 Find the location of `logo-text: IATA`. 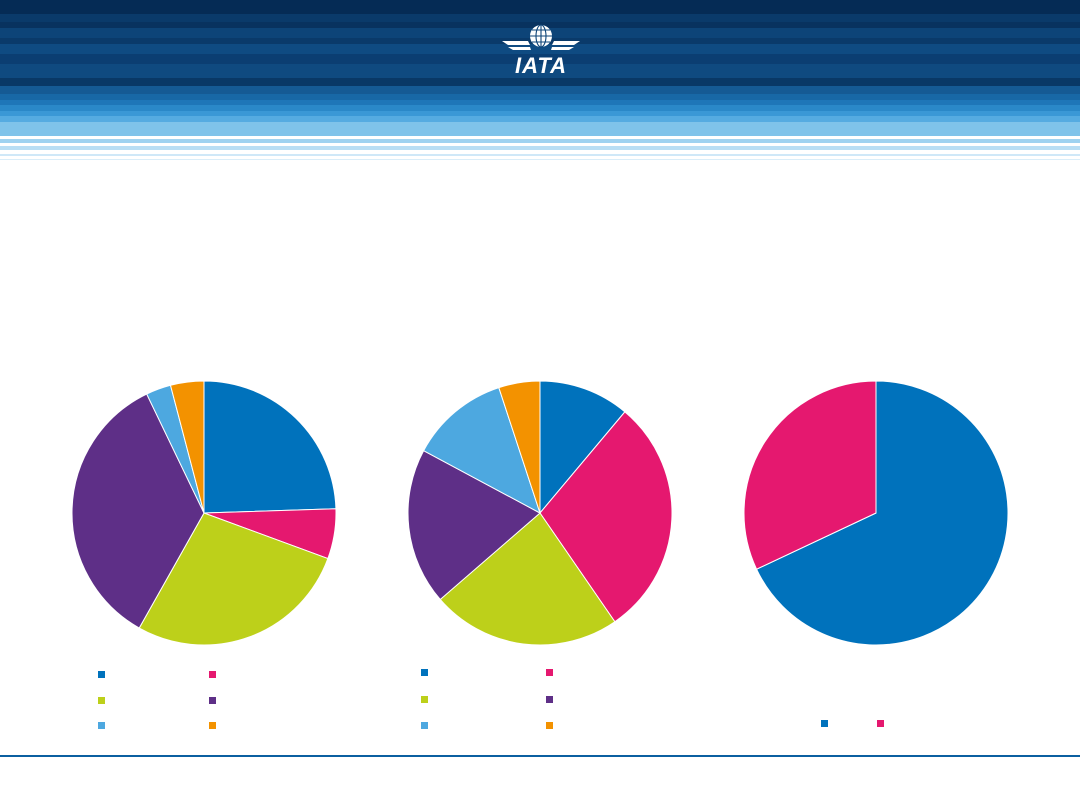

logo-text: IATA is located at coordinates (541, 65).